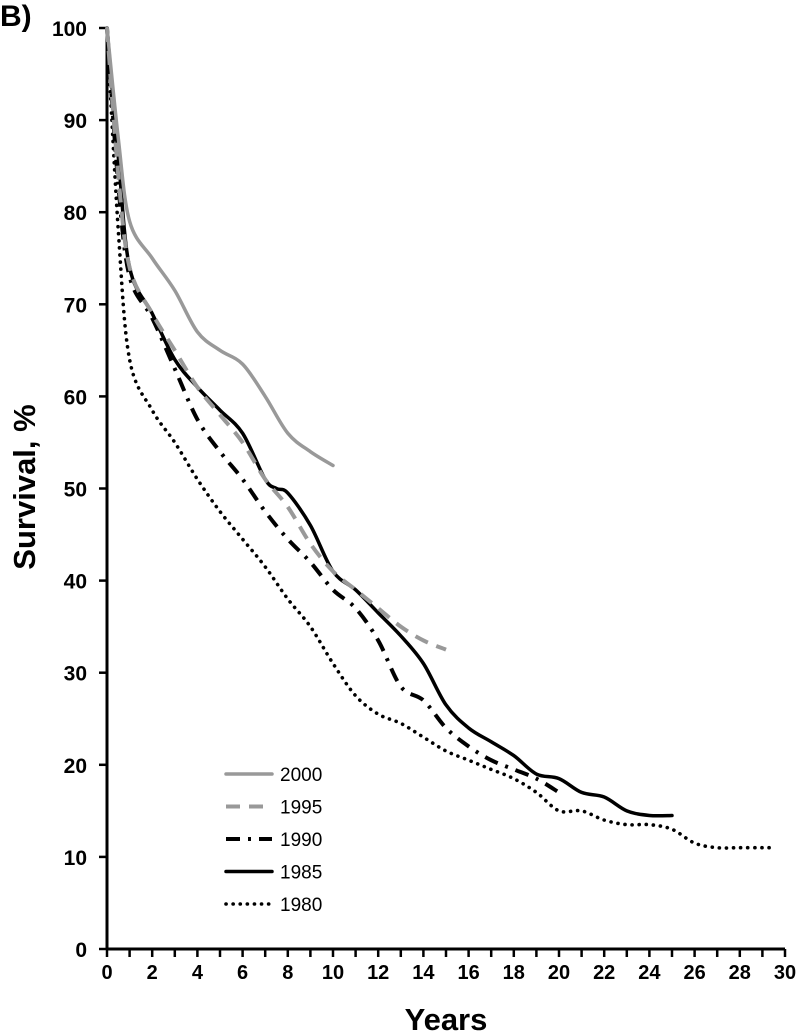 Image resolution: width=800 pixels, height=1033 pixels. I want to click on x-tick-label: 24, so click(649, 973).